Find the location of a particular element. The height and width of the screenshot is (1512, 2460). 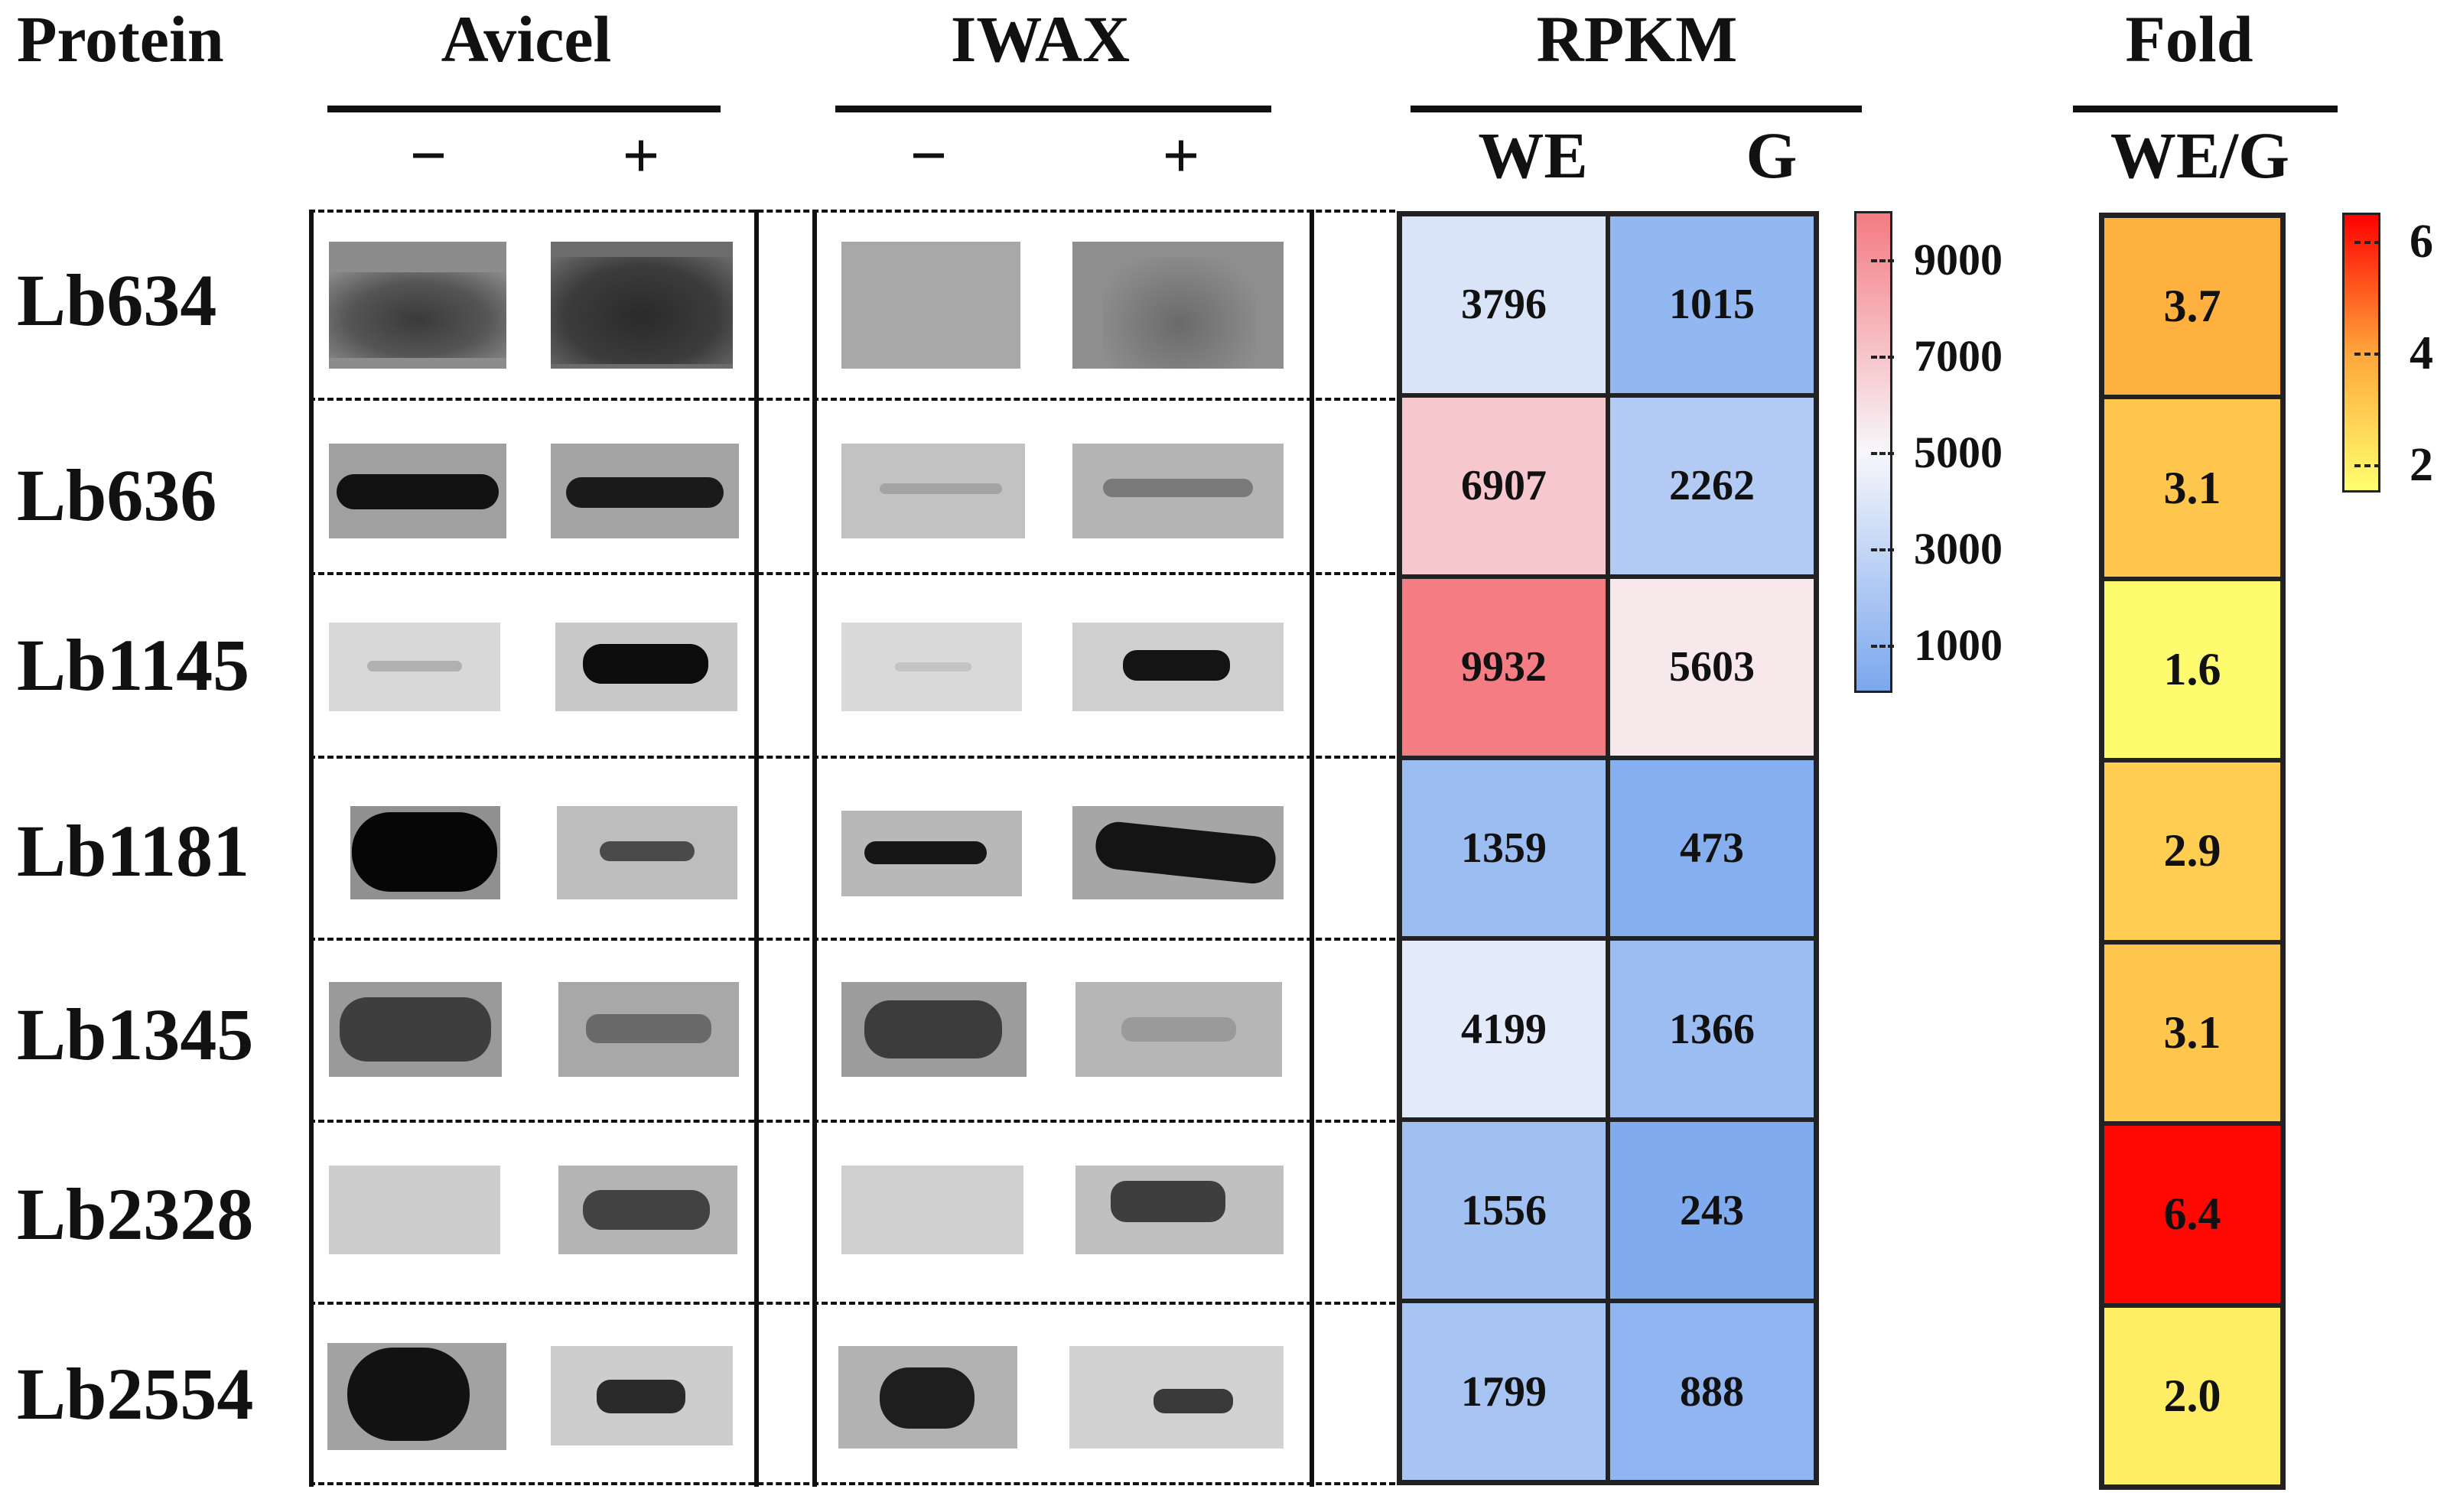

fold-scale-tick-label: 4 is located at coordinates (2422, 353).